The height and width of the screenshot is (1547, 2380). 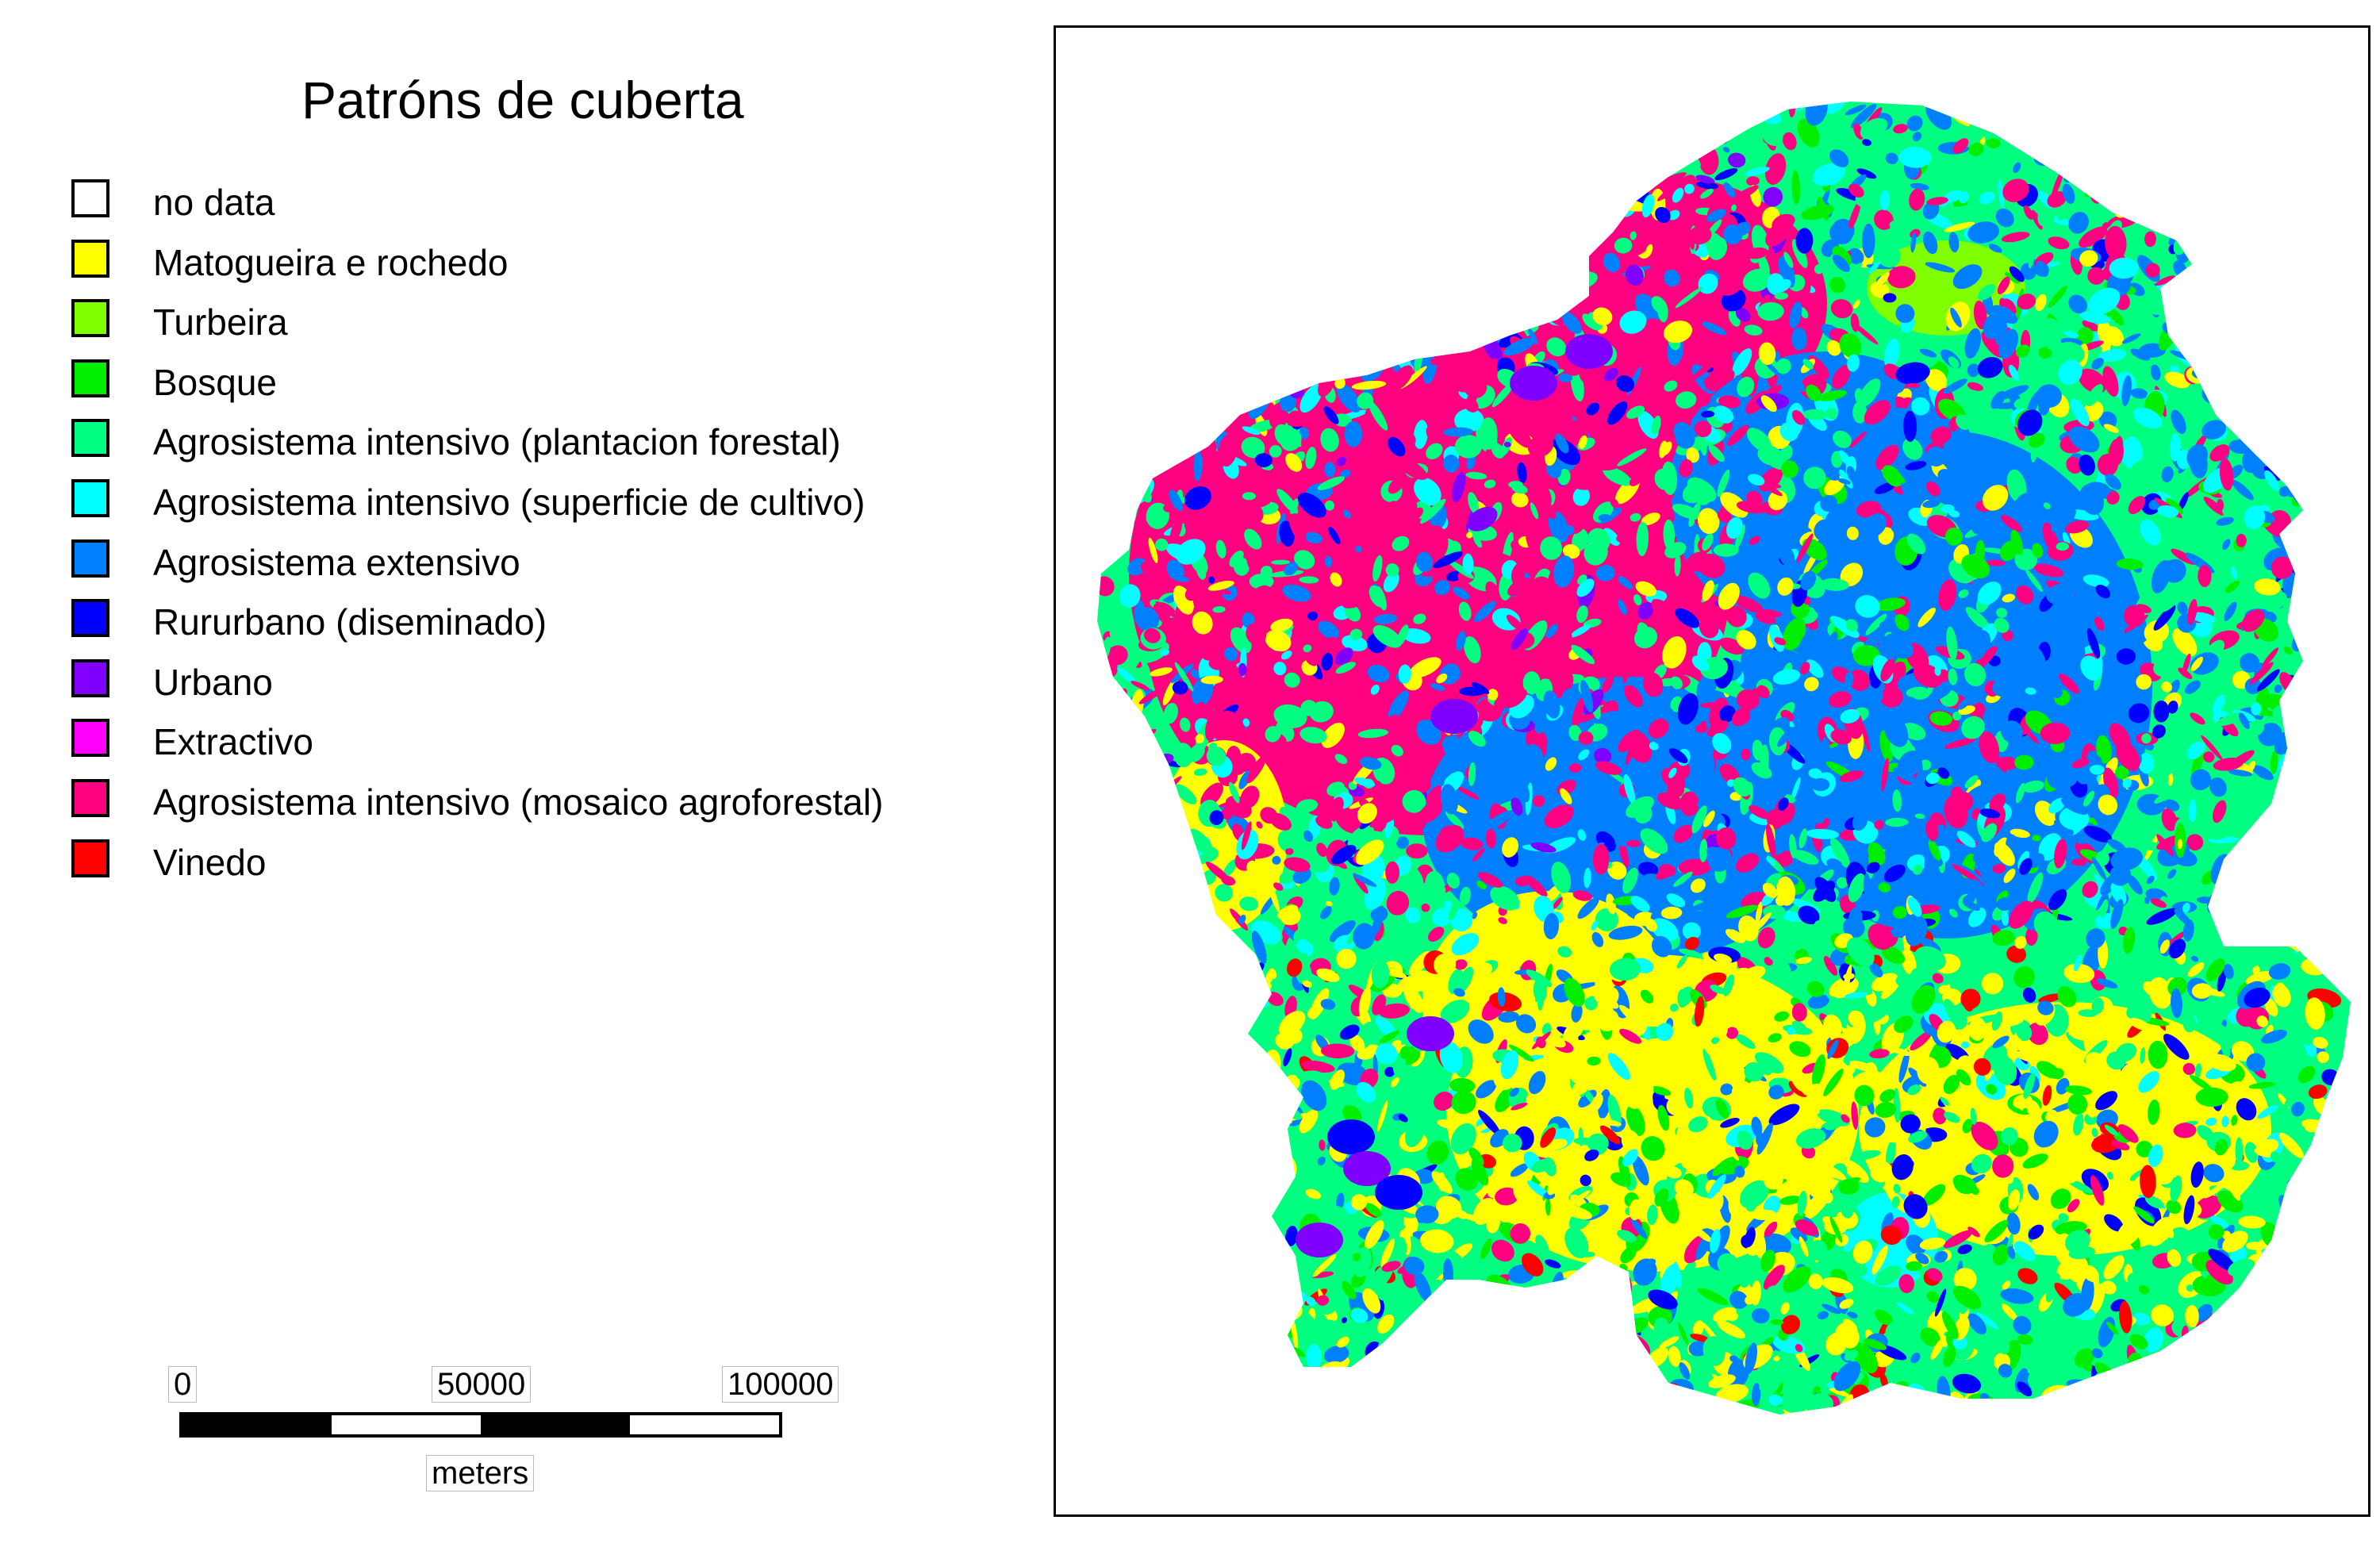 What do you see at coordinates (183, 1384) in the screenshot?
I see `scale-tick-label: 0` at bounding box center [183, 1384].